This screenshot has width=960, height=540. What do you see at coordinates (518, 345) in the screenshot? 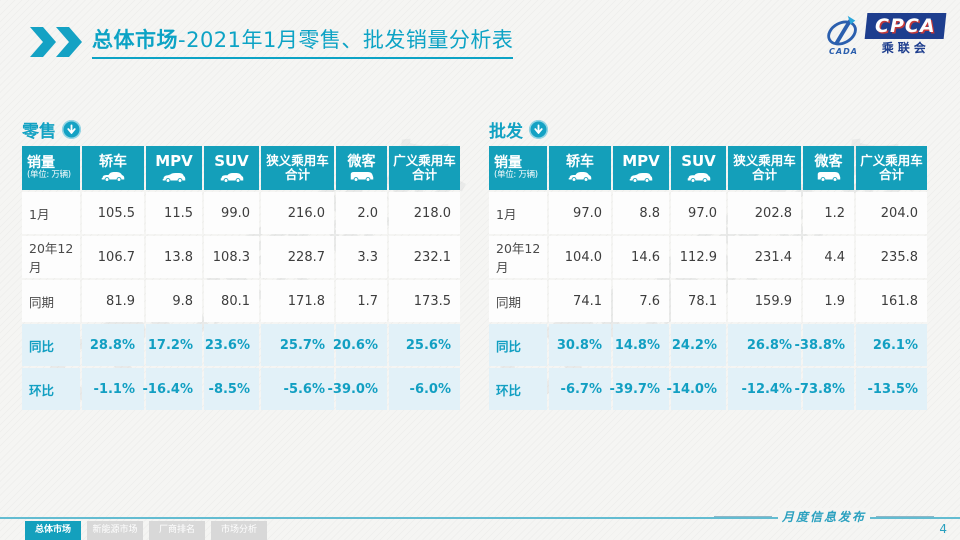
I see `row-label: 同比` at bounding box center [518, 345].